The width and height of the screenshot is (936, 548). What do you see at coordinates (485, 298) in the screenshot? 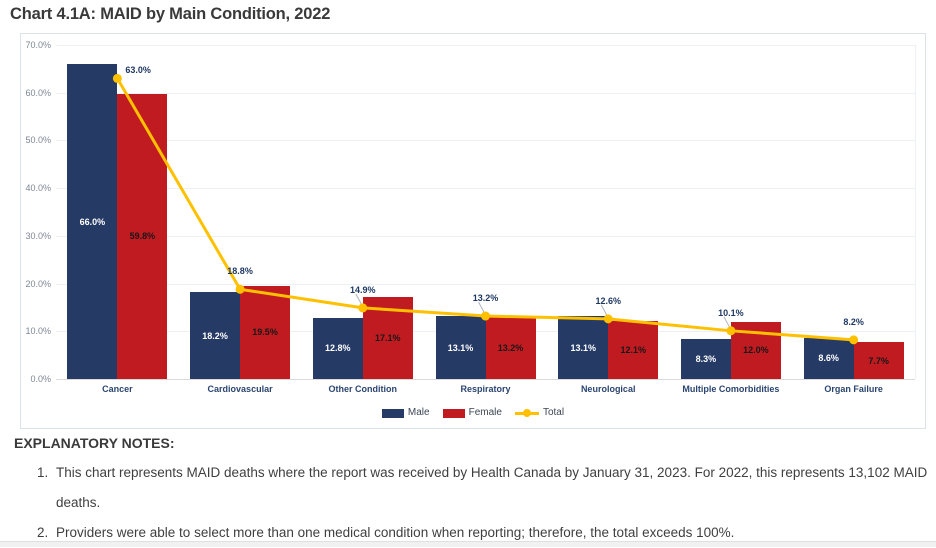
I see `total-value-label: 13.2%` at bounding box center [485, 298].